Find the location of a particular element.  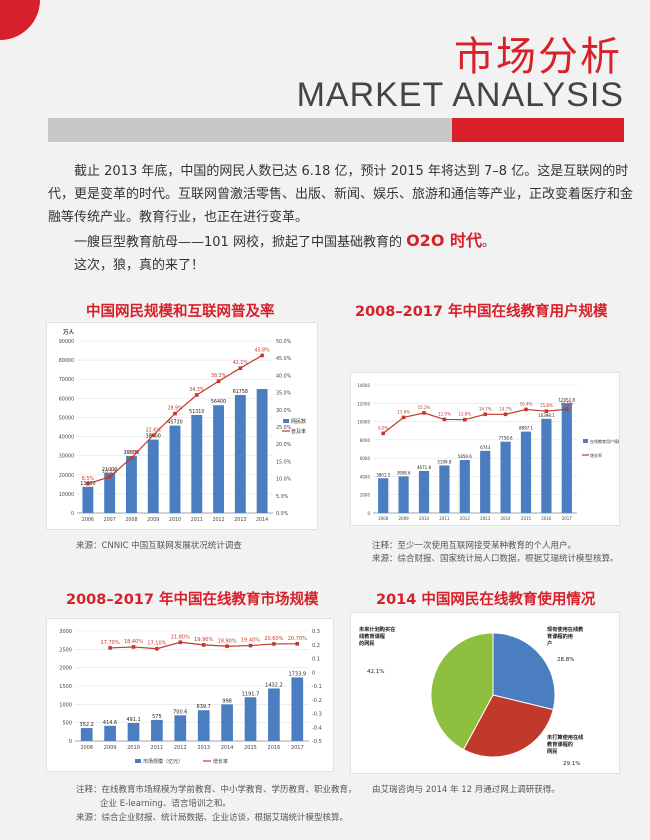

market-y2-tick: -0.2 is located at coordinates (317, 701).